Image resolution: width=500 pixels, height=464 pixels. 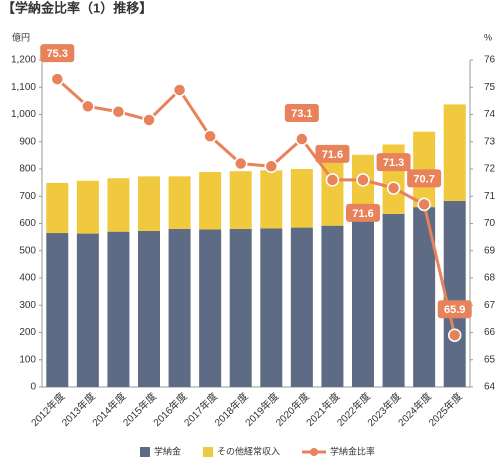 I want to click on y-tick-label: 300, so click(x=27, y=305).